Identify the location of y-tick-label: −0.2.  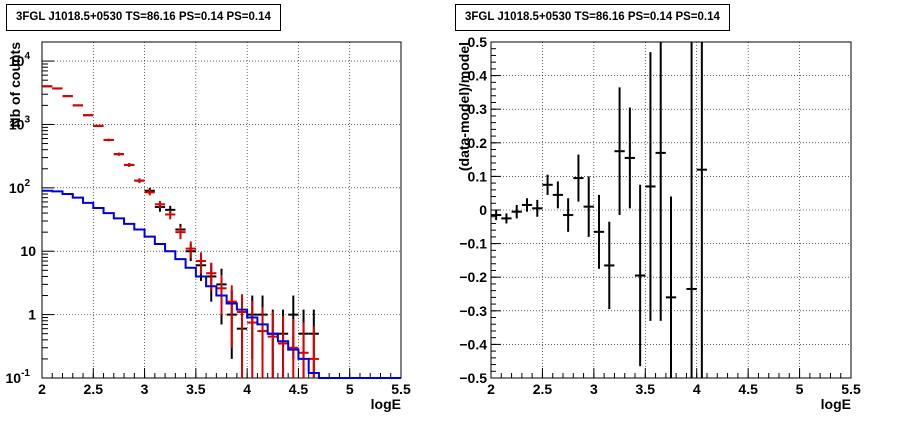
(473, 277).